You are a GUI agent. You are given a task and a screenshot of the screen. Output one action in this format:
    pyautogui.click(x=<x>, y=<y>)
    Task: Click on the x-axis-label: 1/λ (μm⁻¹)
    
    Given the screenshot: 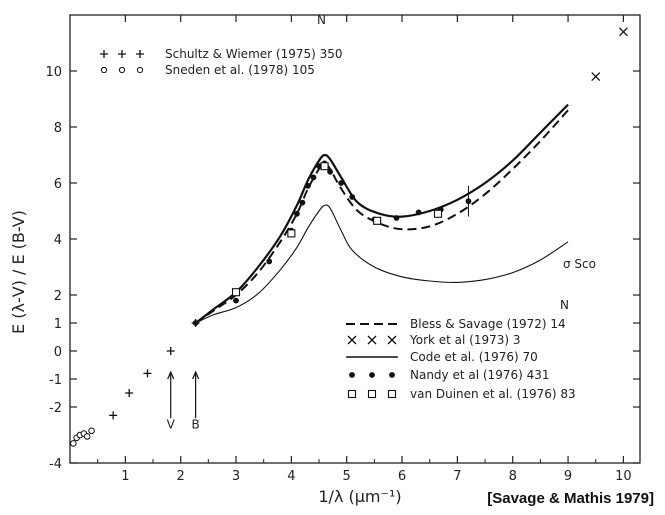 What is the action you would take?
    pyautogui.click(x=359, y=496)
    